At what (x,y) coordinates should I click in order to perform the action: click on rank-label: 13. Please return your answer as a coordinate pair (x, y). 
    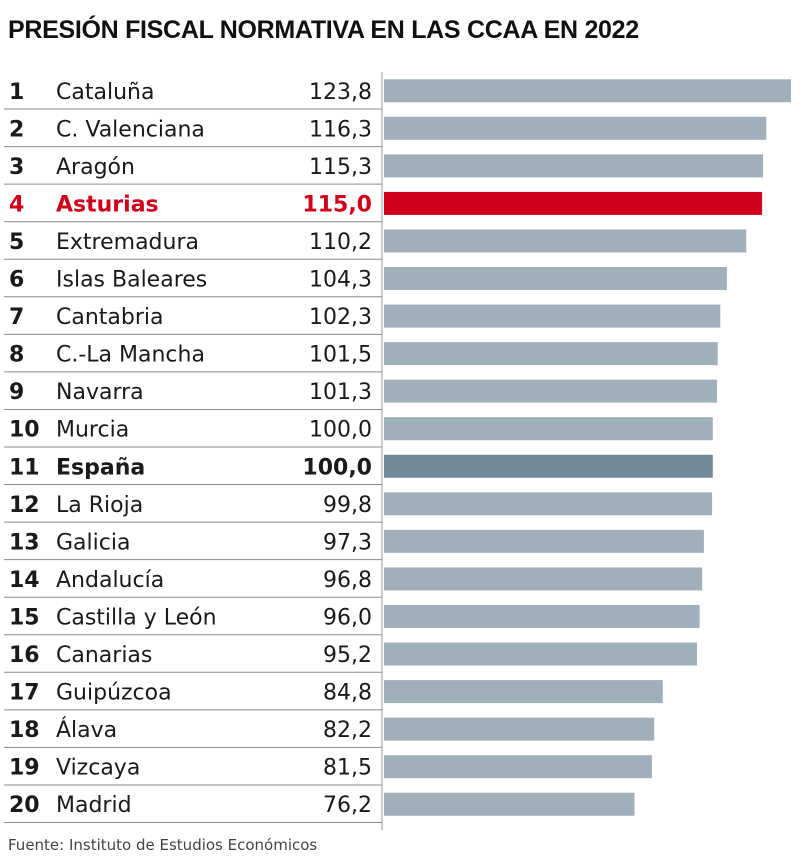
    Looking at the image, I should click on (24, 542).